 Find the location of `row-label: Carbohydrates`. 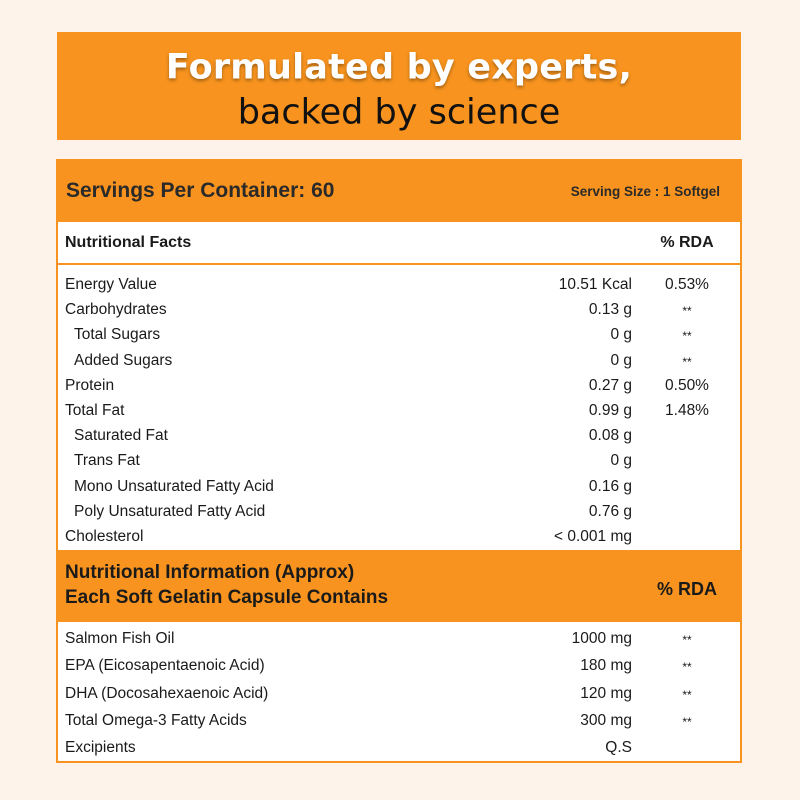

row-label: Carbohydrates is located at coordinates (116, 310).